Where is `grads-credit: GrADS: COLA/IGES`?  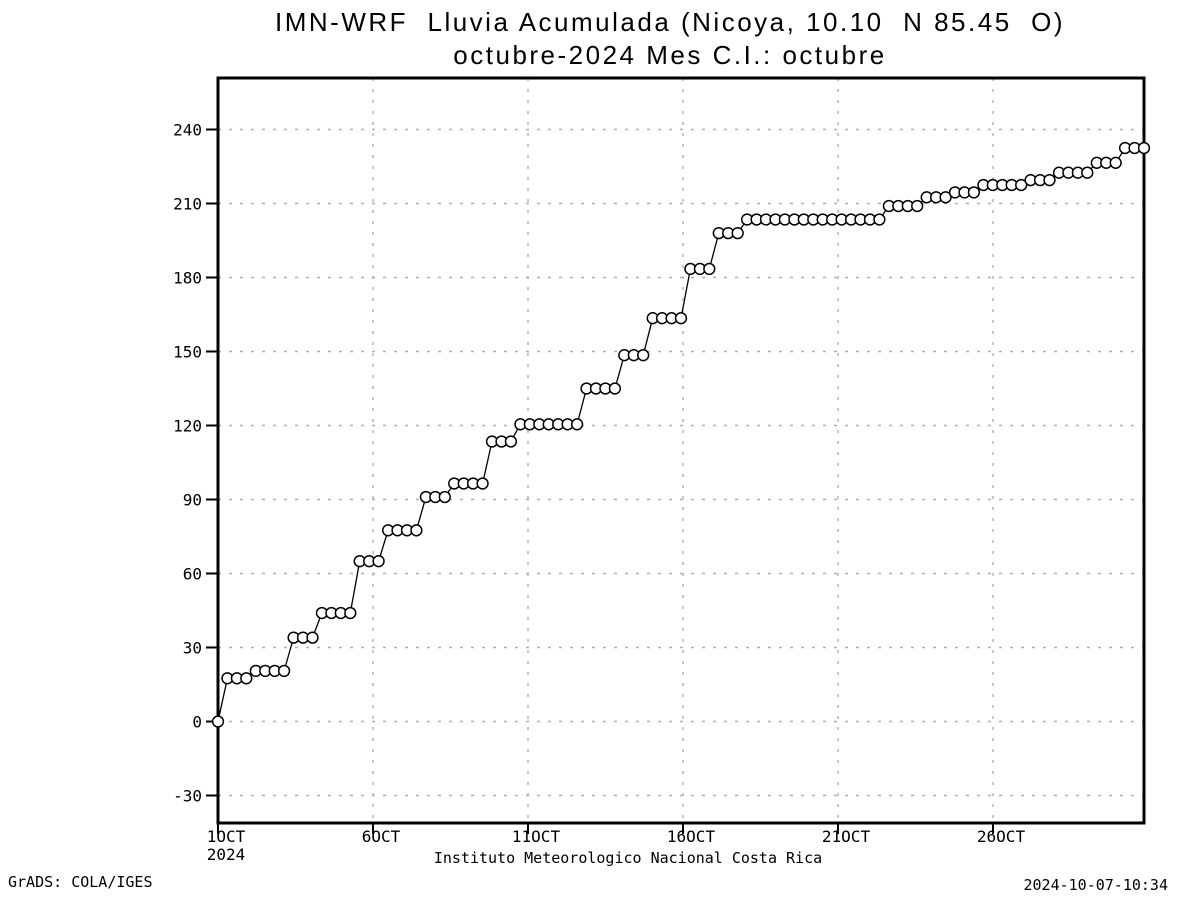
grads-credit: GrADS: COLA/IGES is located at coordinates (80, 882).